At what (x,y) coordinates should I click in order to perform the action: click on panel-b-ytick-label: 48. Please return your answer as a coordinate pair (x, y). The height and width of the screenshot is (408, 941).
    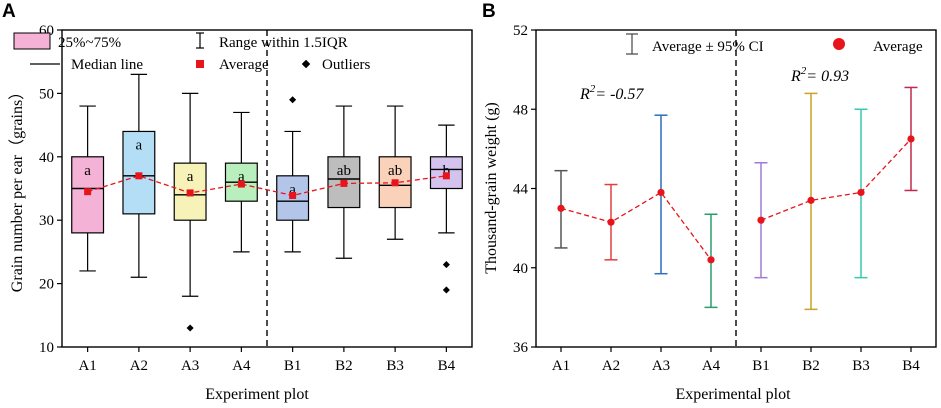
    Looking at the image, I should click on (520, 110).